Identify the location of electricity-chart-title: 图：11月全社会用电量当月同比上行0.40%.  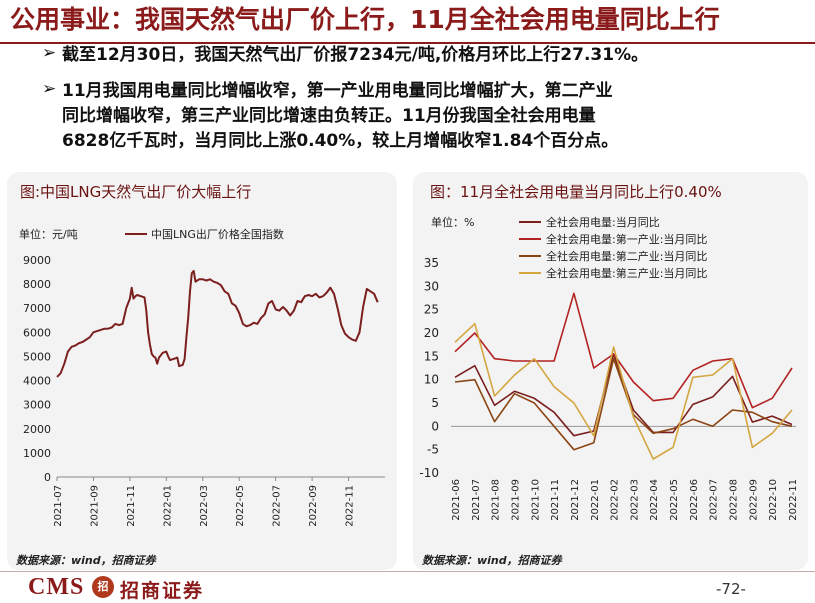
(576, 192).